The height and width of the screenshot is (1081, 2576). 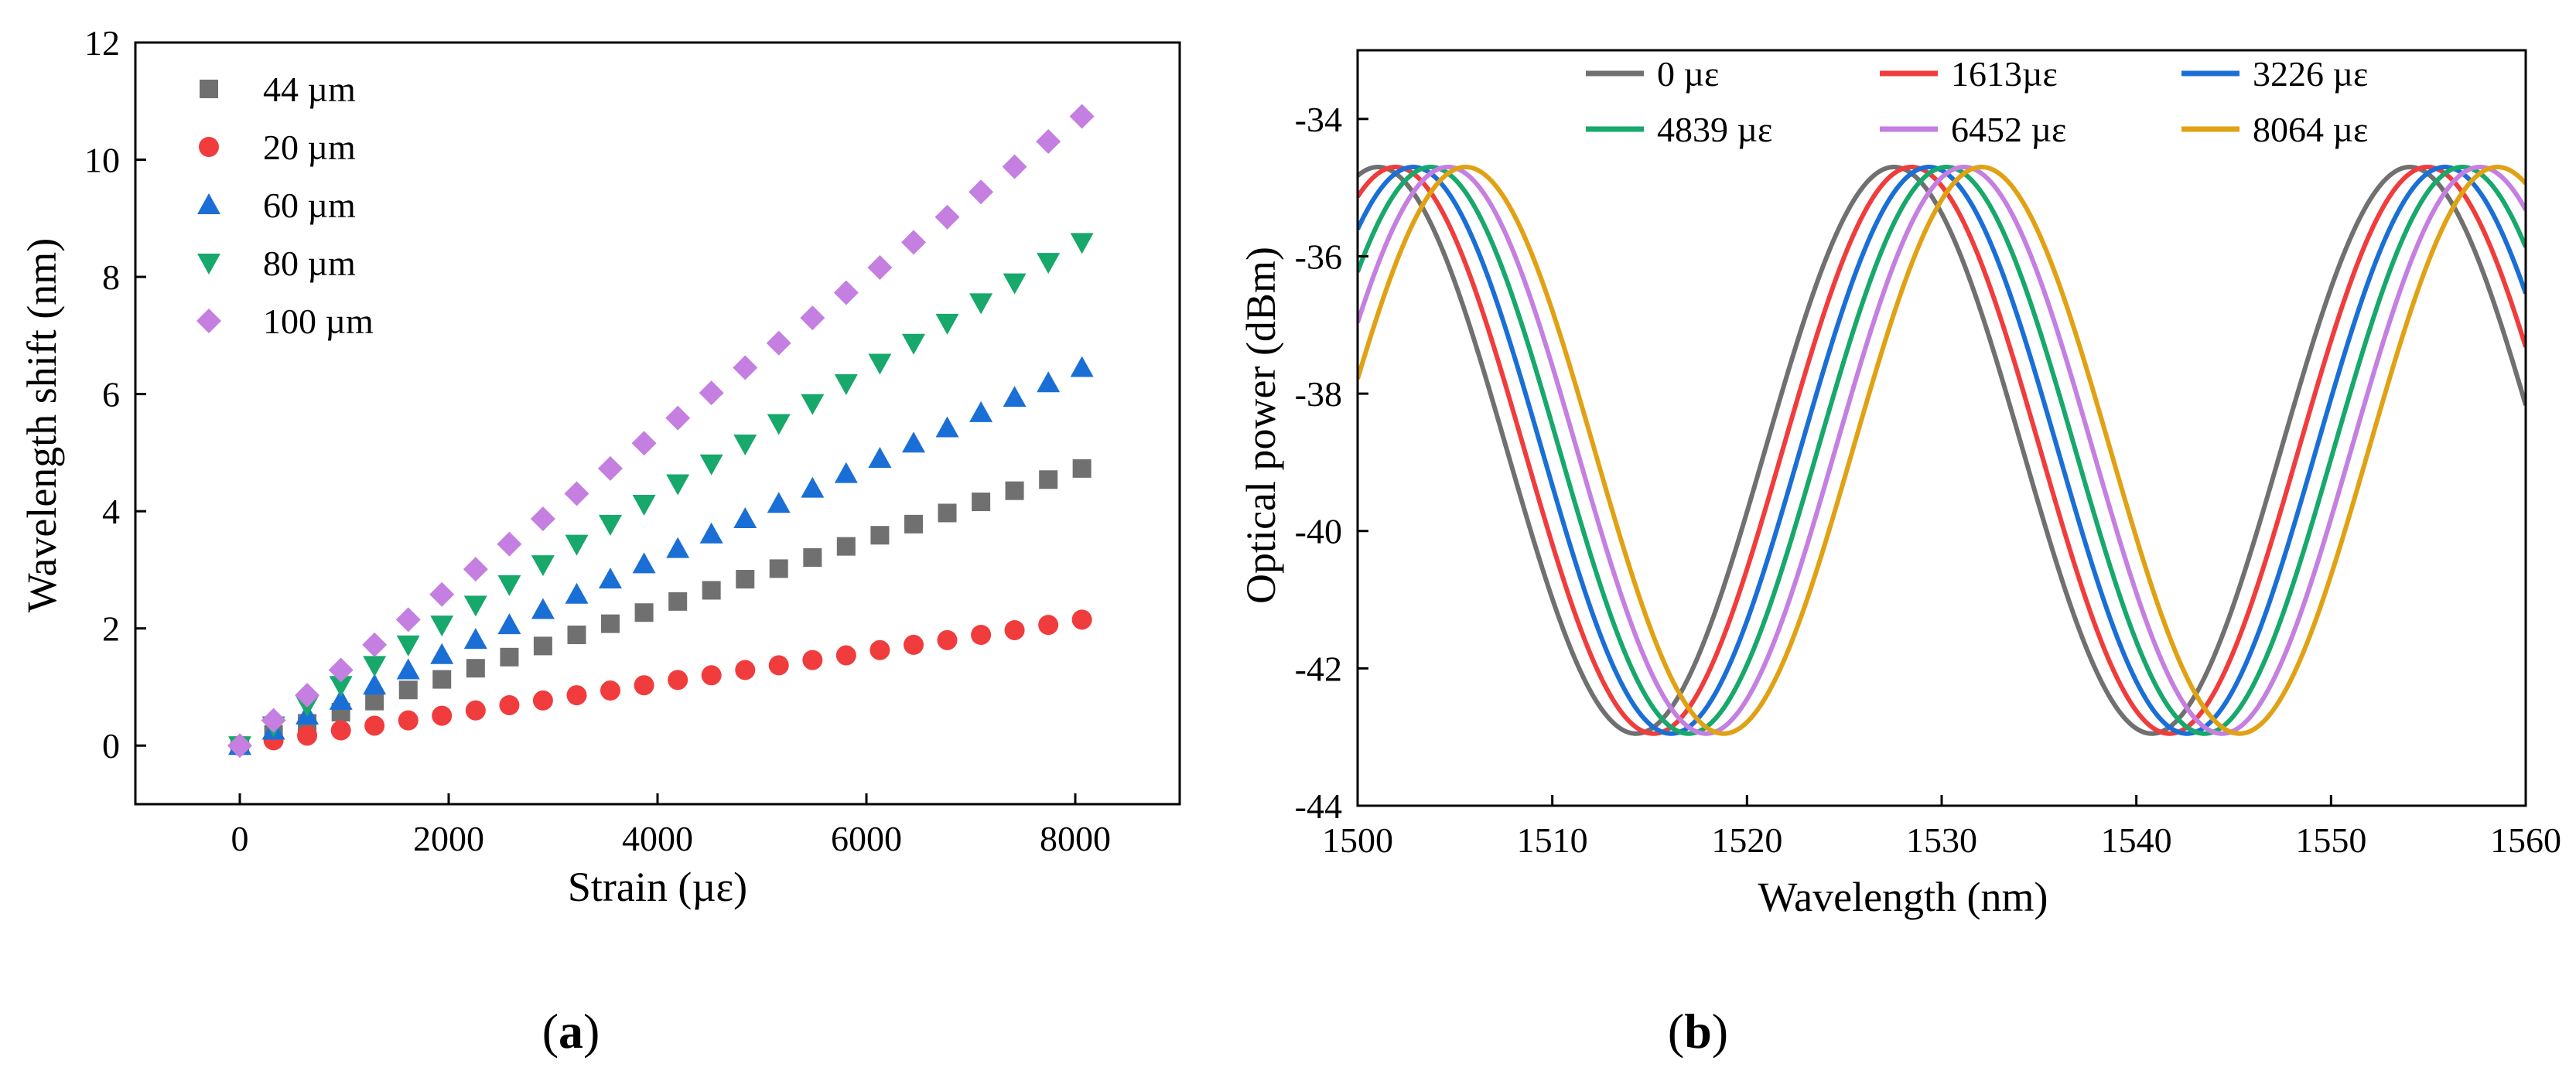 I want to click on legend-label: 60 µm, so click(x=309, y=205).